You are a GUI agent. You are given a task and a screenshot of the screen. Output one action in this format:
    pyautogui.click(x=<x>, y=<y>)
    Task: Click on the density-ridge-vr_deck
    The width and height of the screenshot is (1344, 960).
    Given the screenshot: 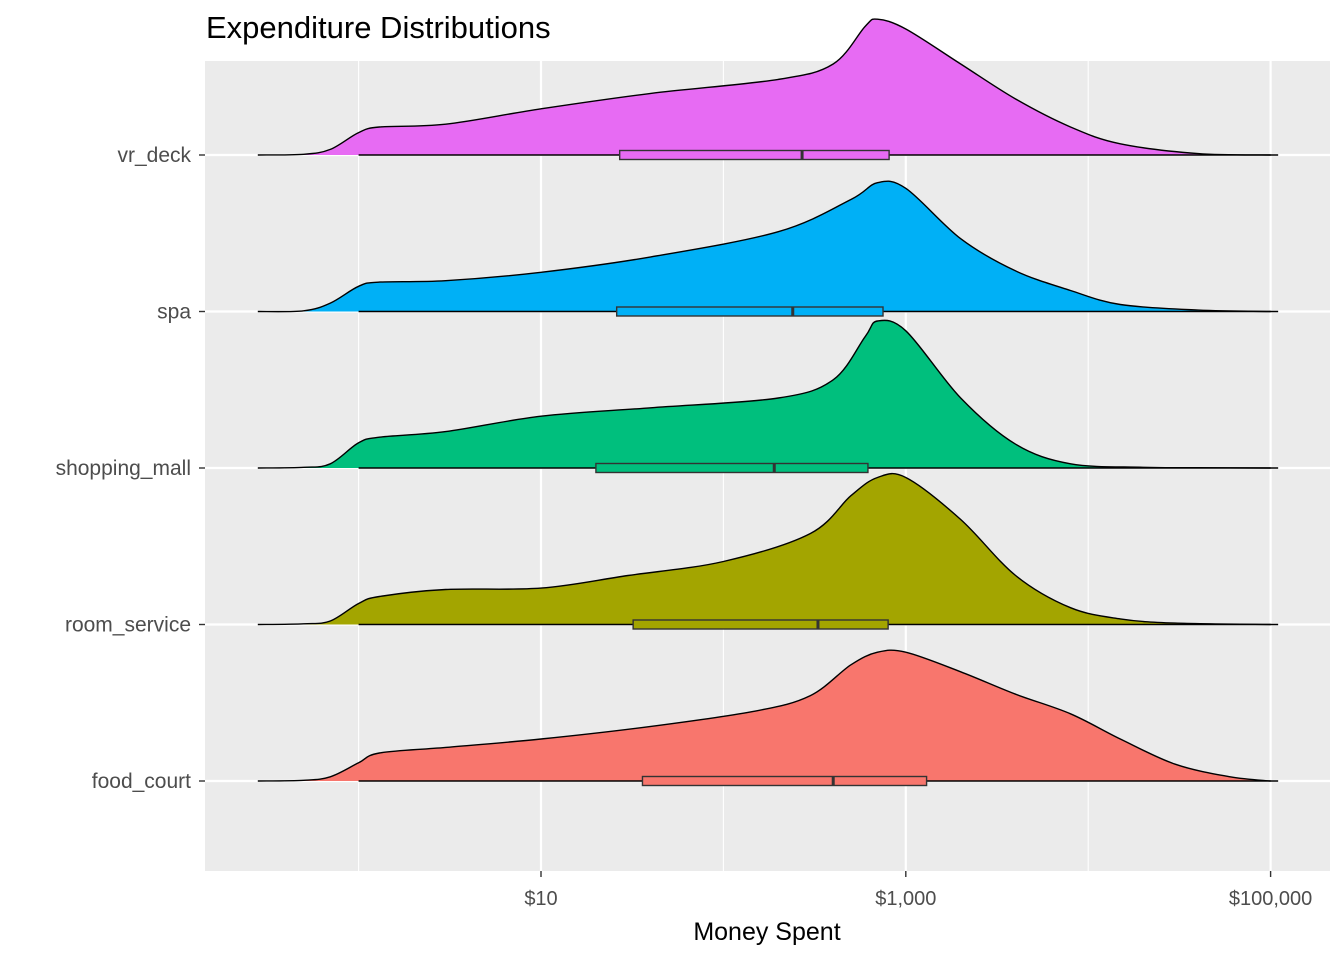 What is the action you would take?
    pyautogui.click(x=764, y=87)
    